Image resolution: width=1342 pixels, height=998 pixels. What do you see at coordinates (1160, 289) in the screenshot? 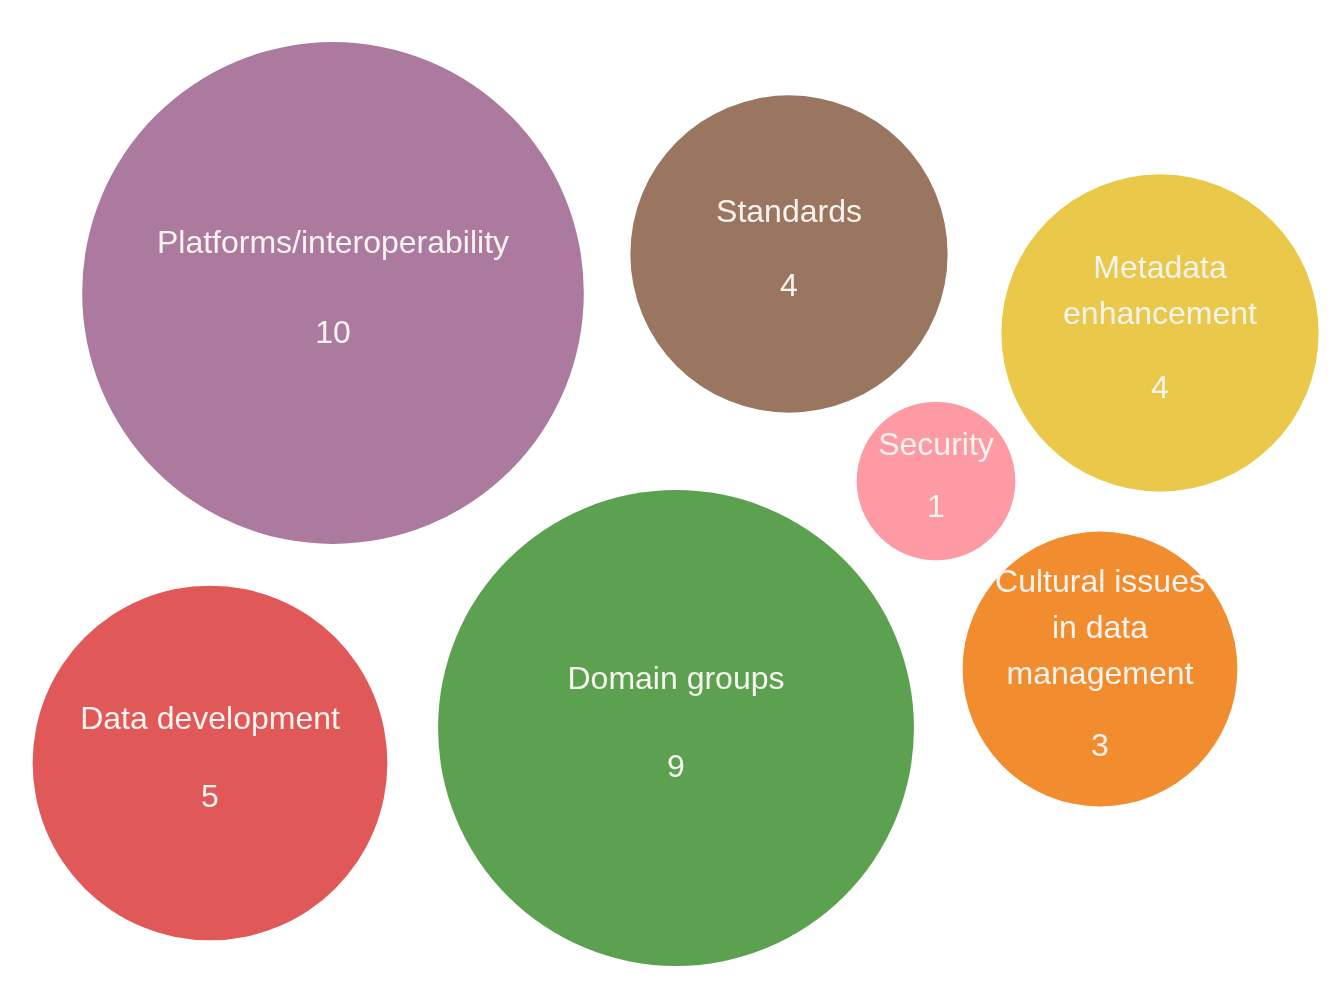
I see `category-label: Metadata enhancement` at bounding box center [1160, 289].